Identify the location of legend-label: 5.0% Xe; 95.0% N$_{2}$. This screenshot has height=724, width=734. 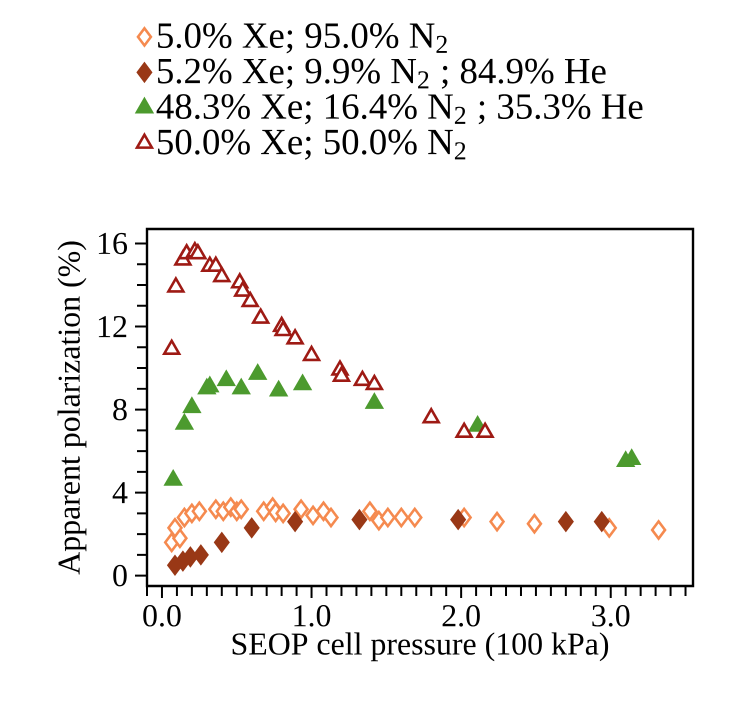
(302, 38).